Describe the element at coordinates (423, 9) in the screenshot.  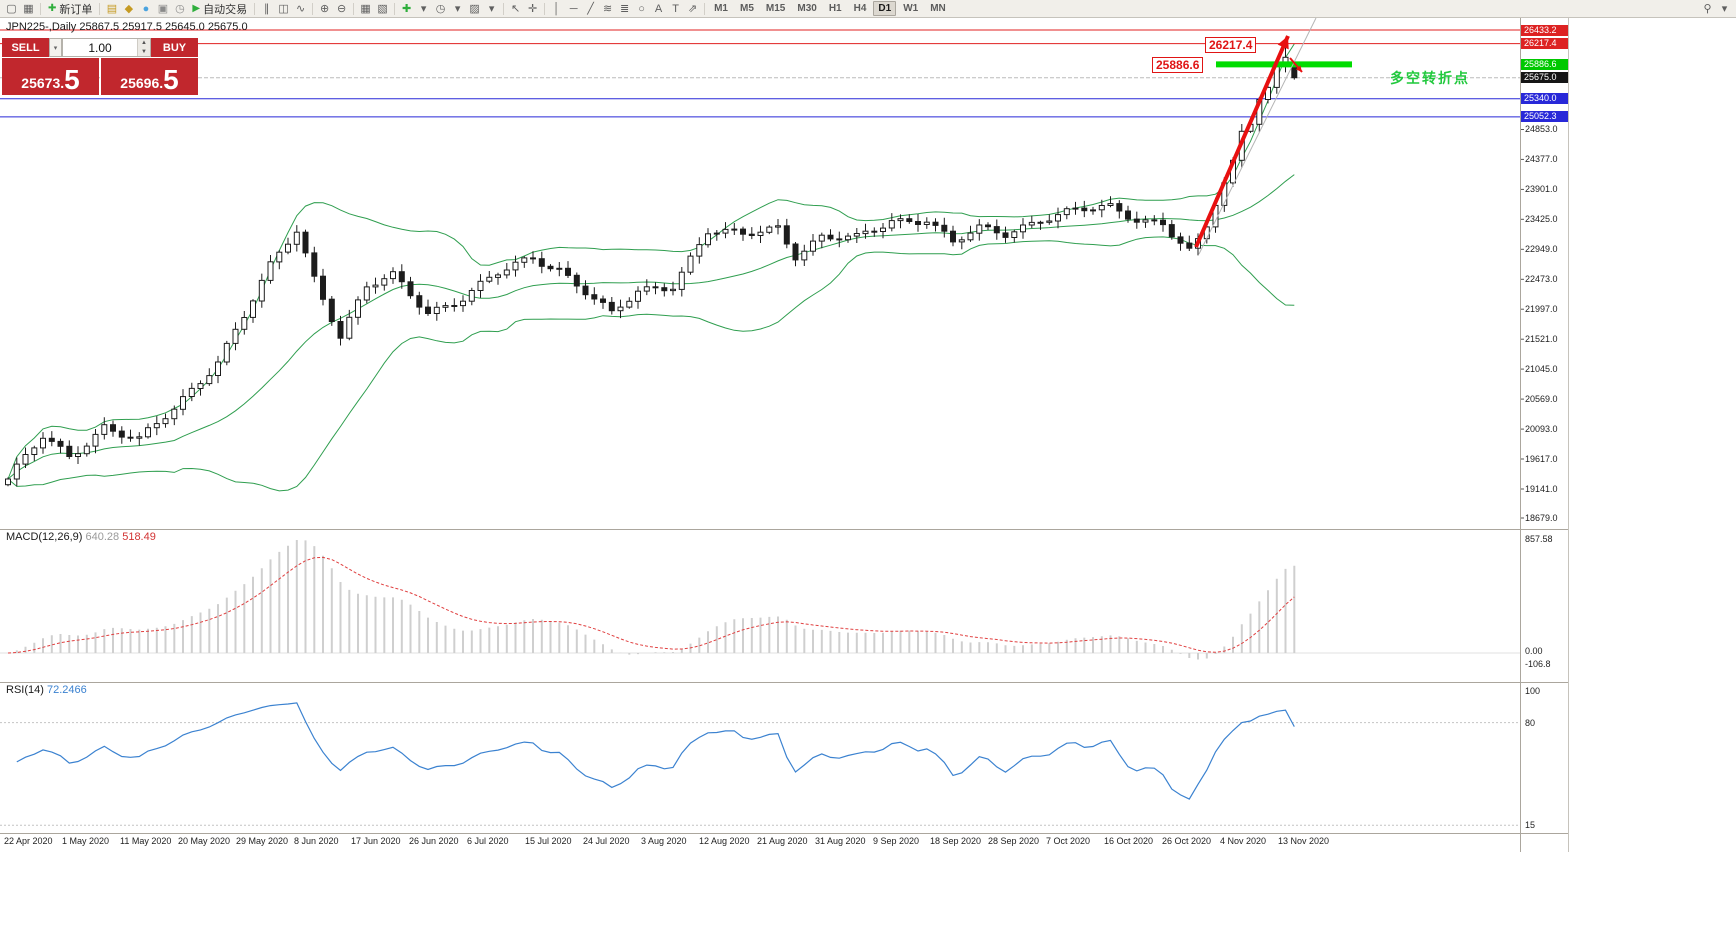
I see `indicators-dropdown-icon: ▾` at that location.